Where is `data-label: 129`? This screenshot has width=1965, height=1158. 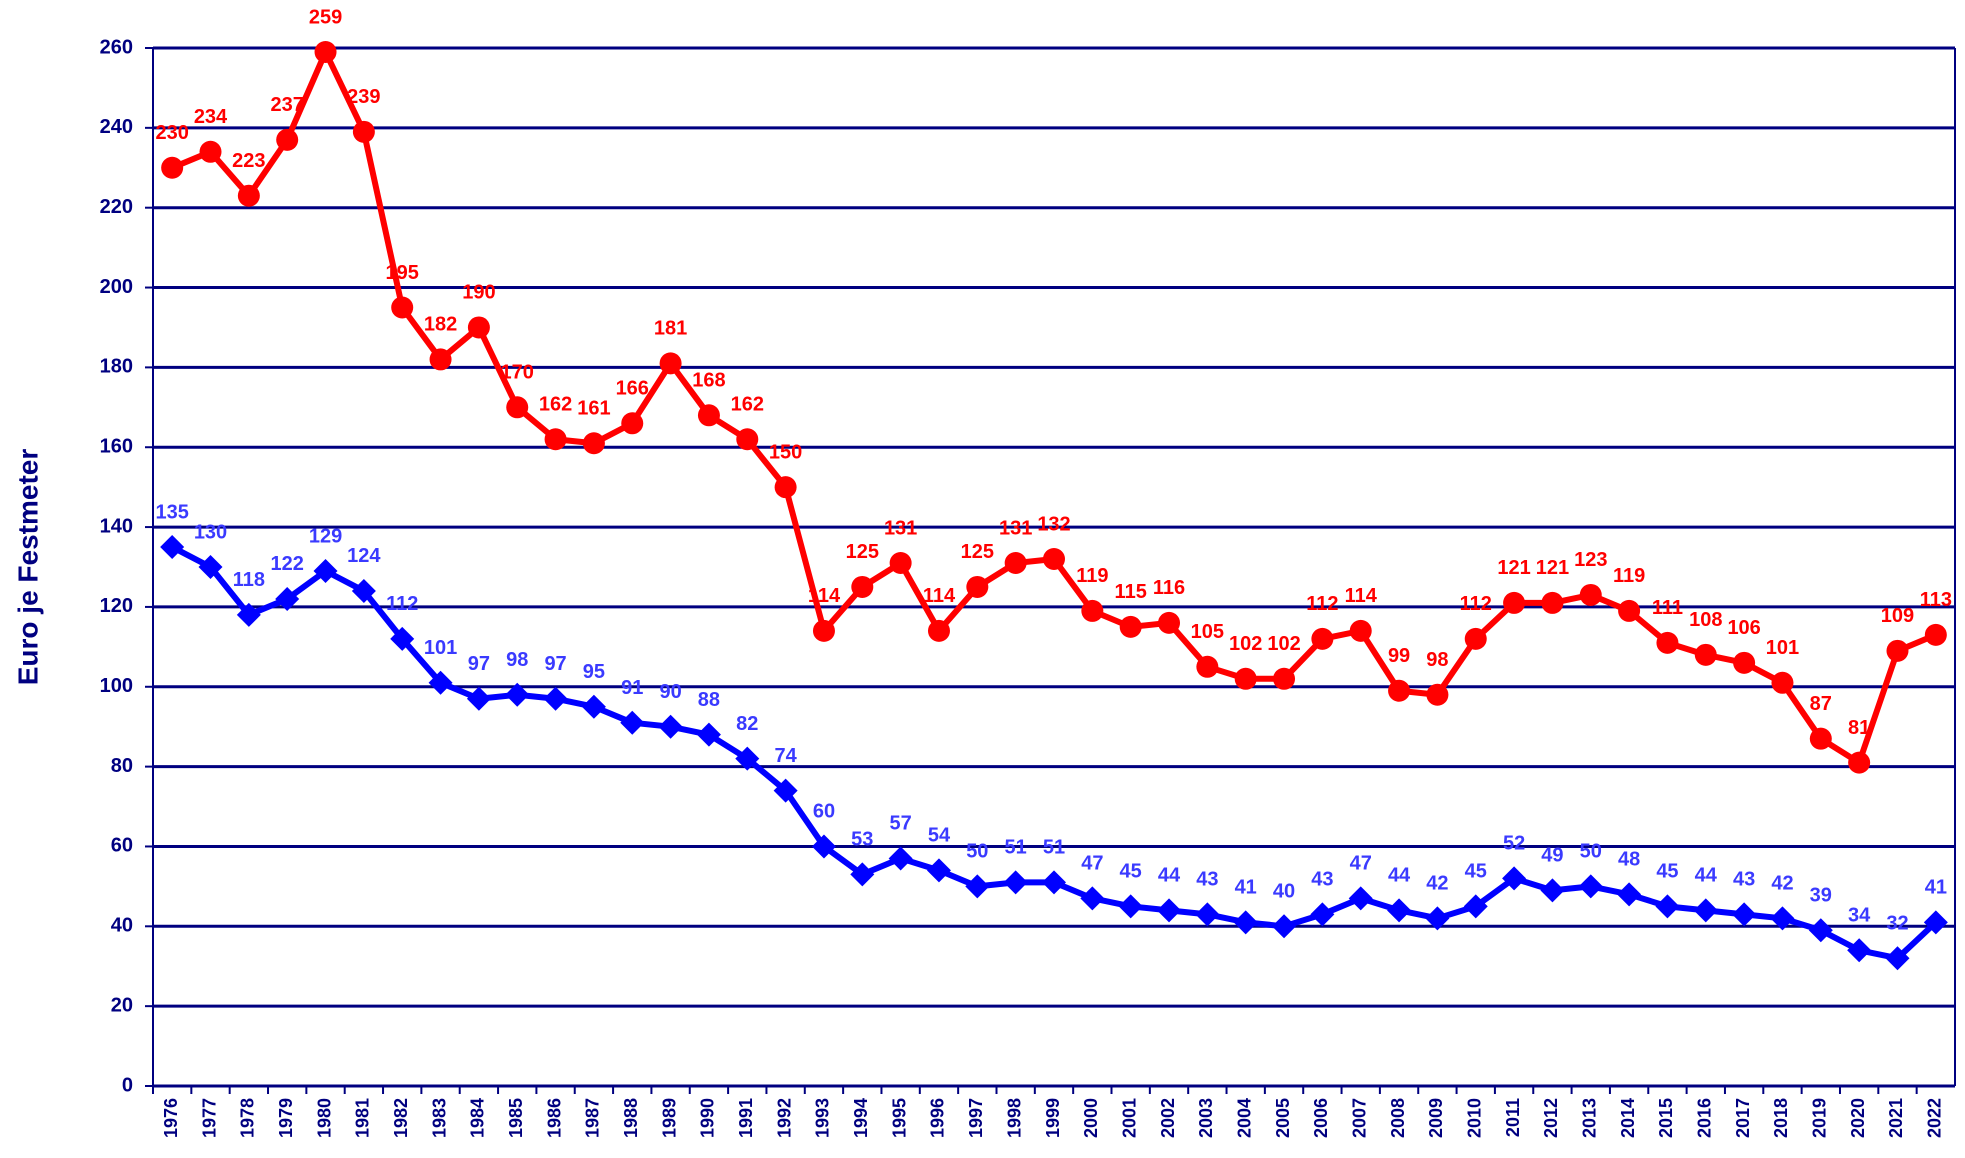
data-label: 129 is located at coordinates (325, 536).